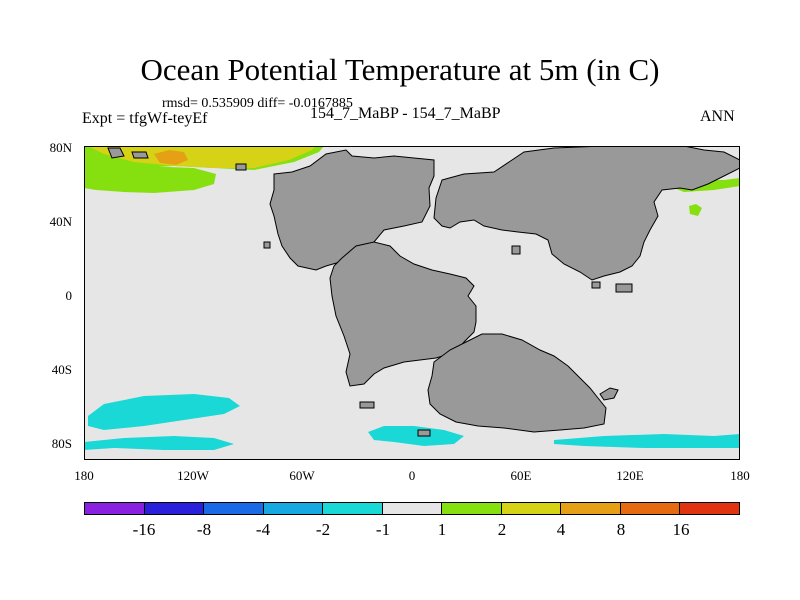 This screenshot has height=600, width=800. What do you see at coordinates (352, 210) in the screenshot?
I see `land-north-america` at bounding box center [352, 210].